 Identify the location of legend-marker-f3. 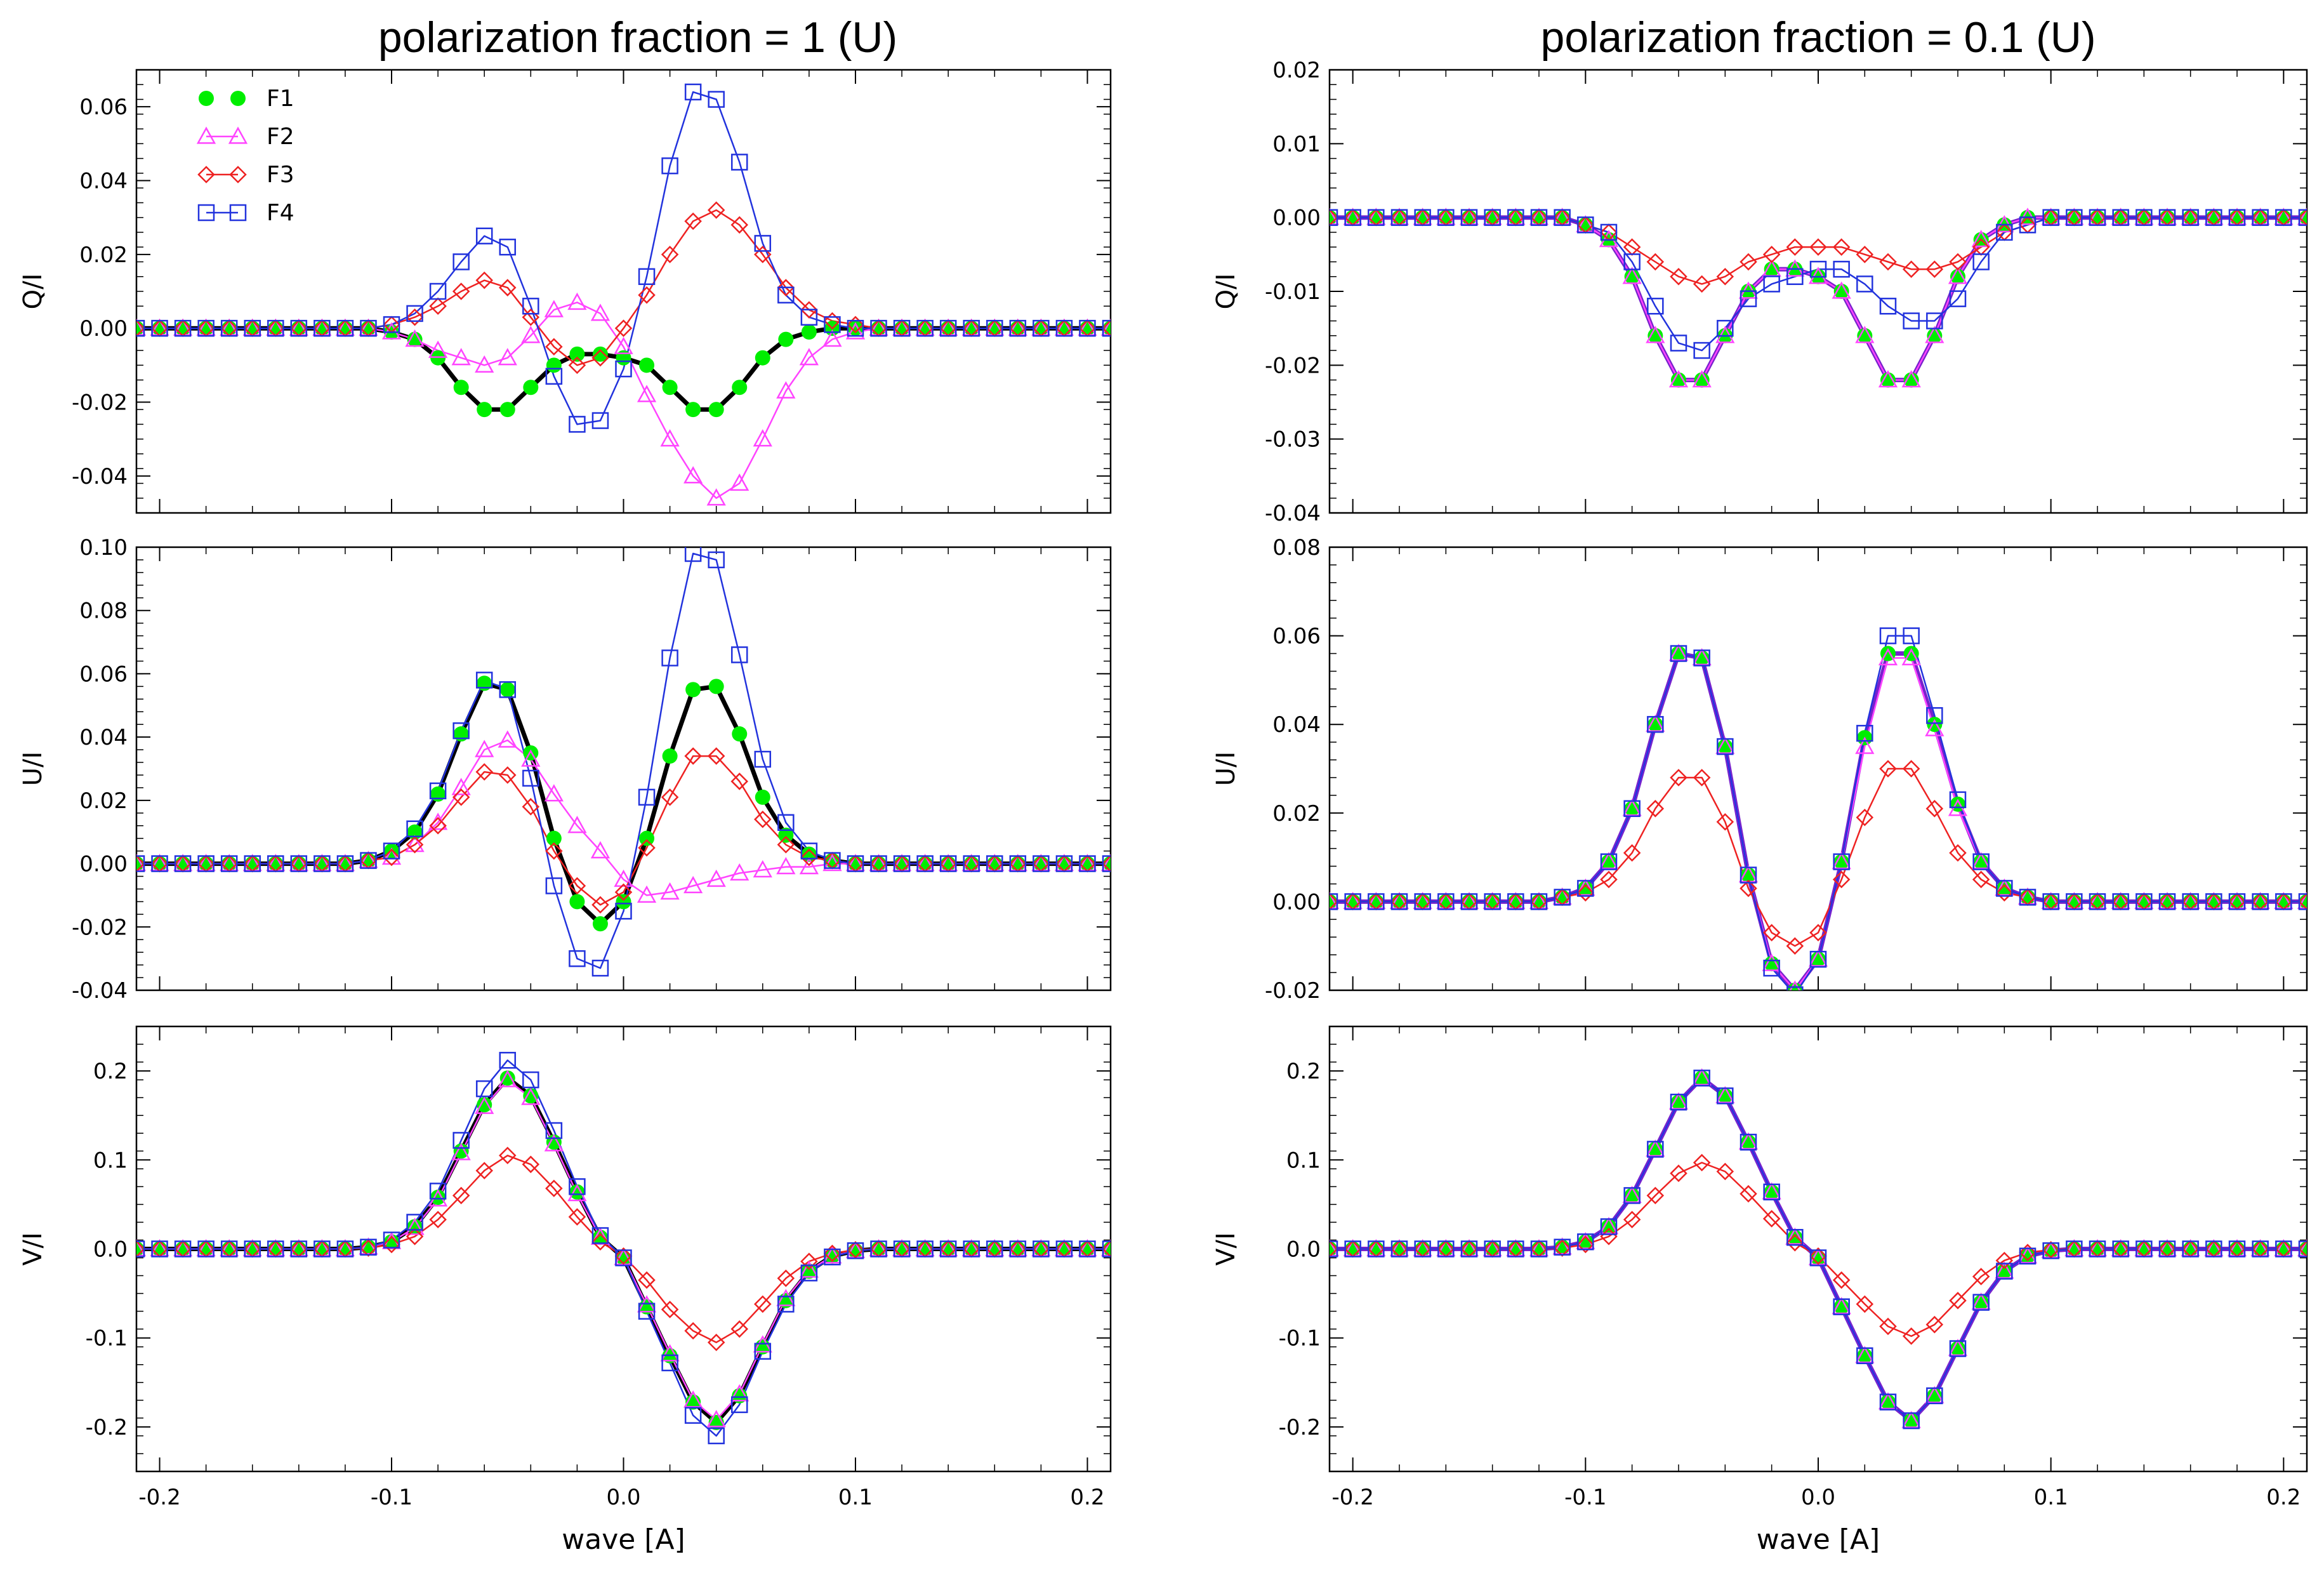
(238, 174).